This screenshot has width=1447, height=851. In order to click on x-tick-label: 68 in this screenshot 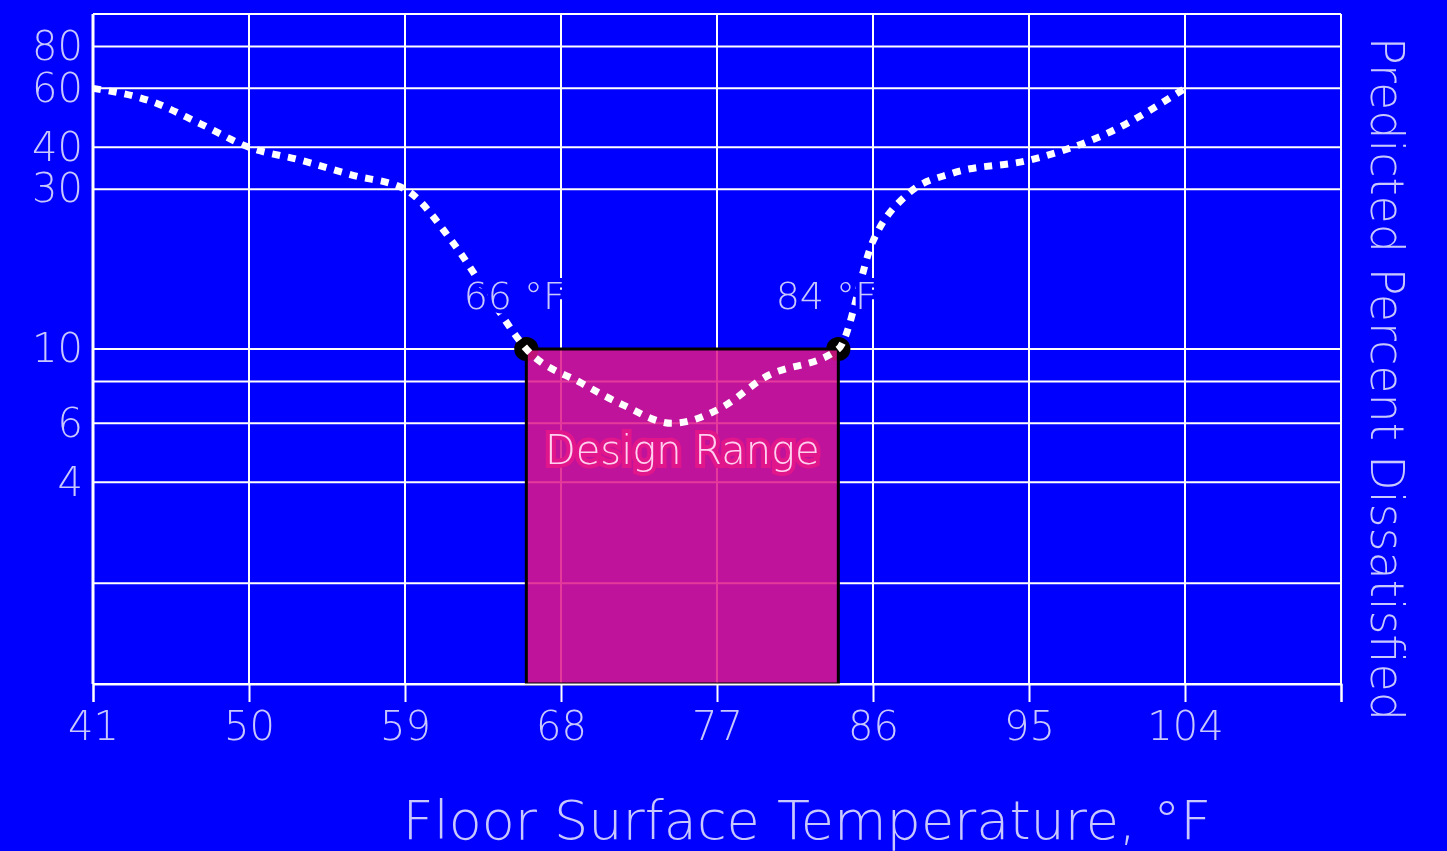, I will do `click(561, 726)`.